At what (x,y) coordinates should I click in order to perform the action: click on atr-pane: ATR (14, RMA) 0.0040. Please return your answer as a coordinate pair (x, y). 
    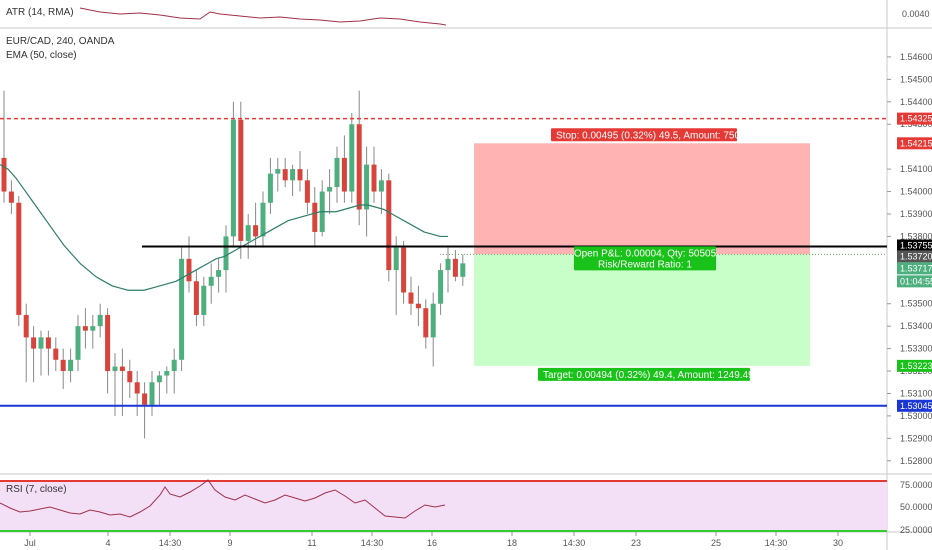
    Looking at the image, I should click on (468, 16).